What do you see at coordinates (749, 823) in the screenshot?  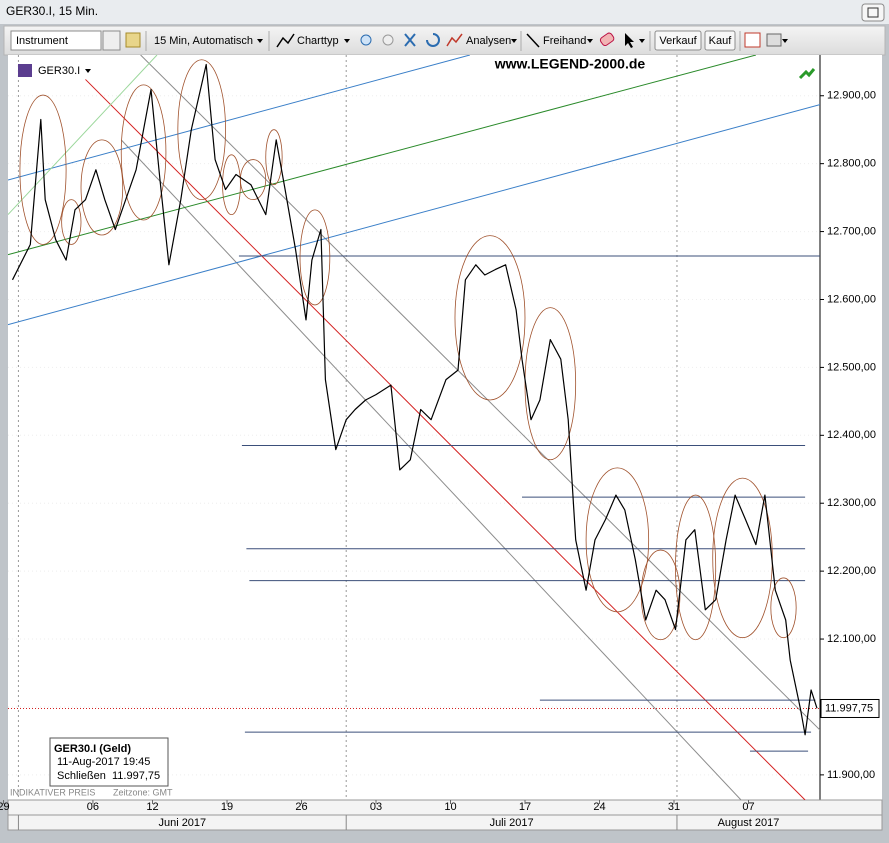 I see `month-label: August 2017` at bounding box center [749, 823].